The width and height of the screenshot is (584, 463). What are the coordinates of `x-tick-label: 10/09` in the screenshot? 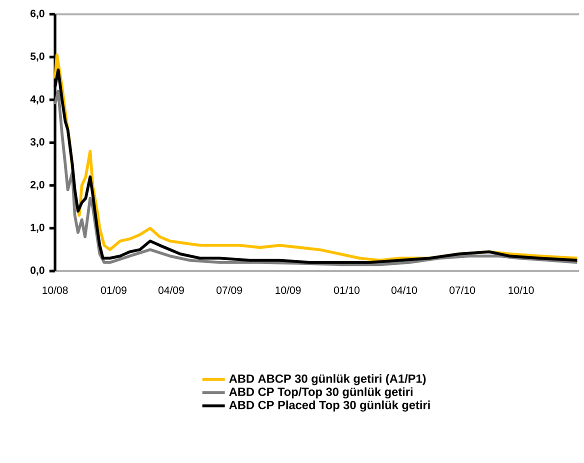 It's located at (288, 290).